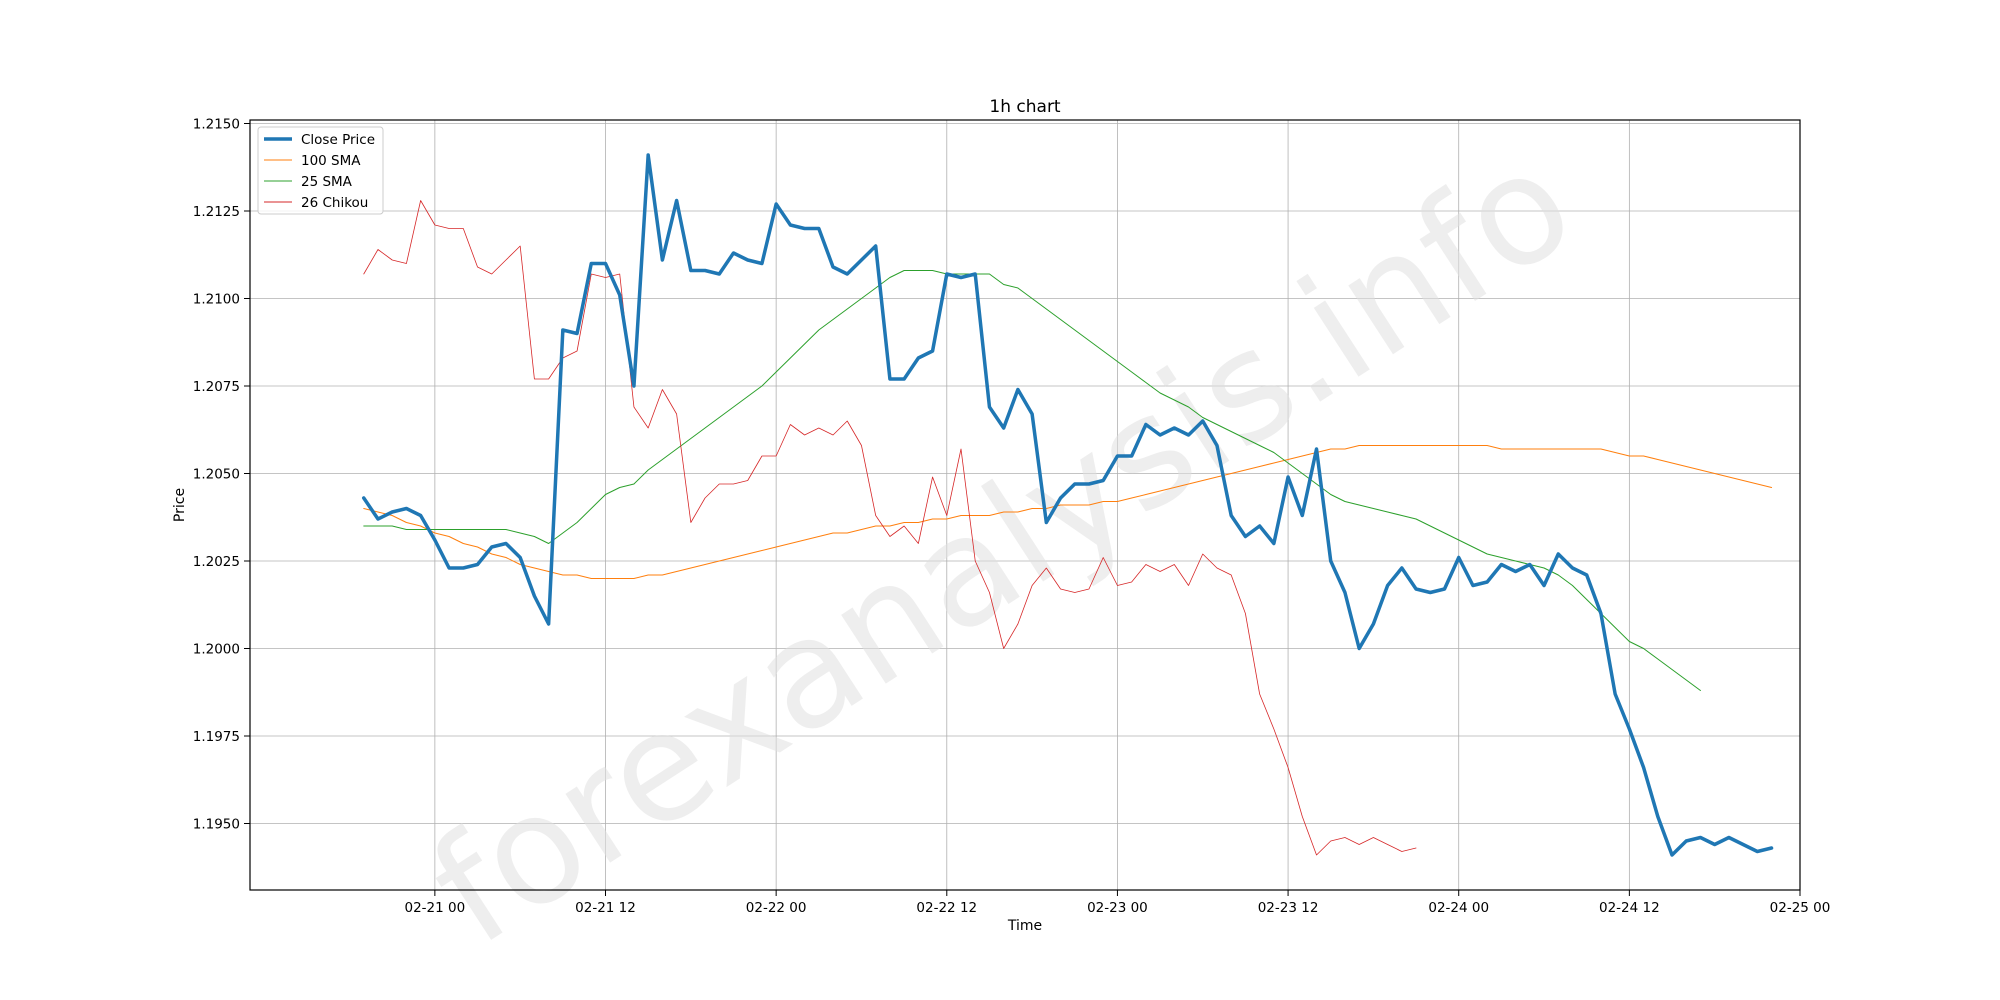 Image resolution: width=2000 pixels, height=1000 pixels. I want to click on x-tick-label: 02-21 00, so click(435, 908).